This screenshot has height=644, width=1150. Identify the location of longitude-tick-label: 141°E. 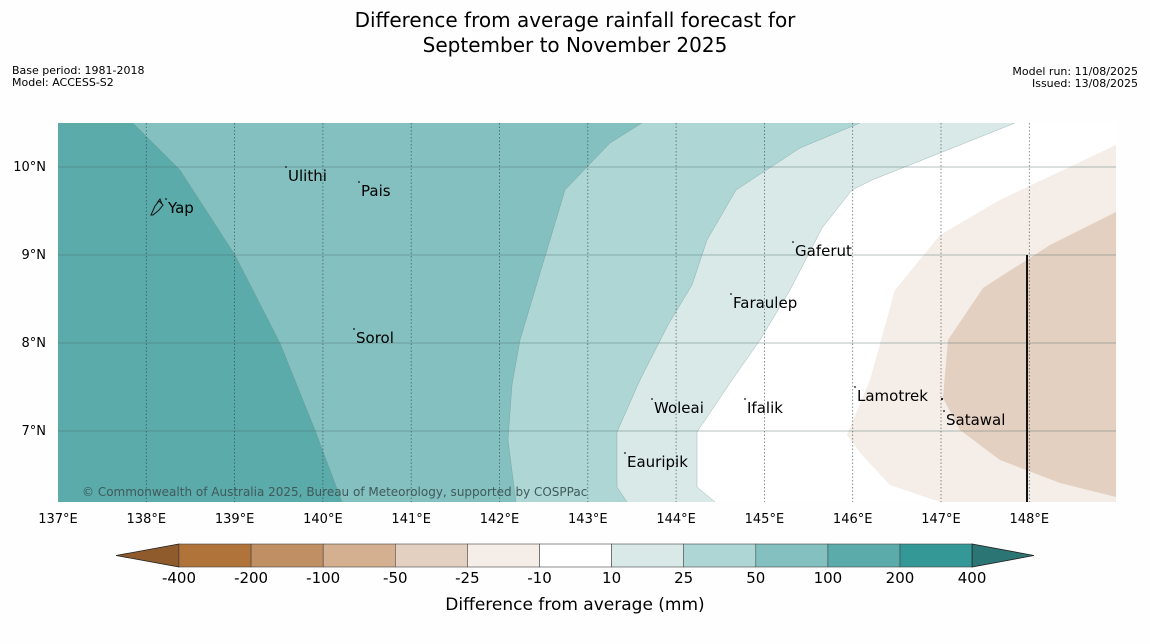
(411, 519).